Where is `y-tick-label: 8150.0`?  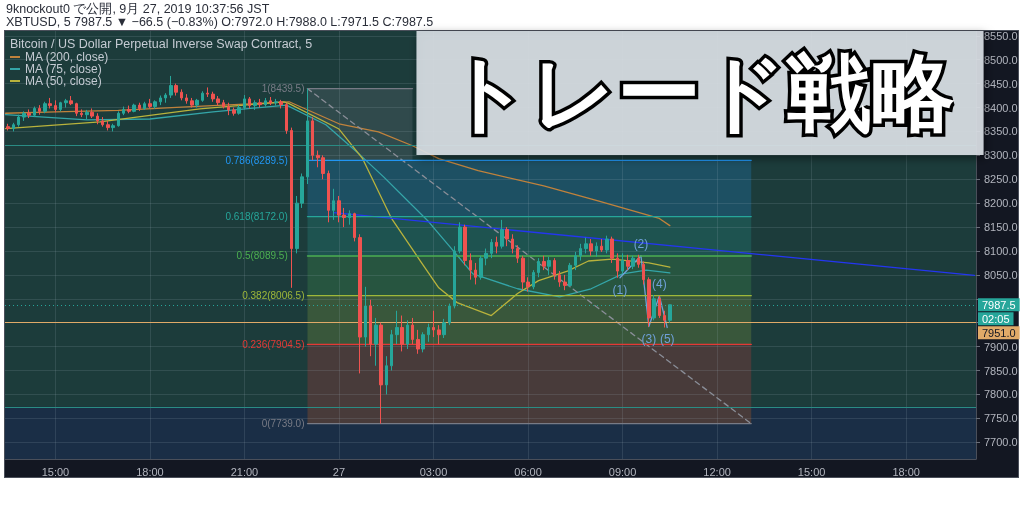
y-tick-label: 8150.0 is located at coordinates (1001, 227).